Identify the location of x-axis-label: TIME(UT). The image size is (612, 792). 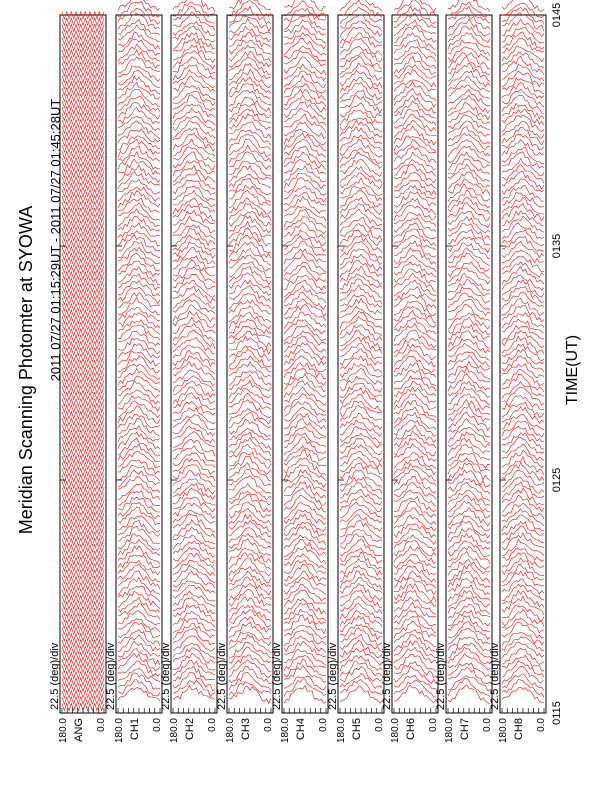
(572, 370).